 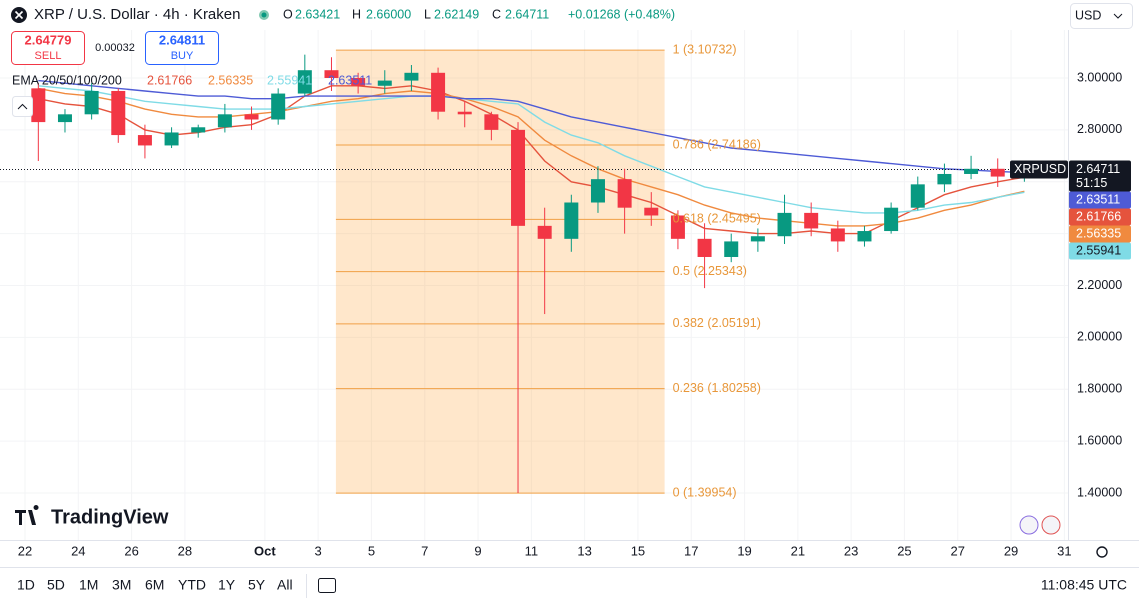 What do you see at coordinates (56, 585) in the screenshot?
I see `range-button: 5D` at bounding box center [56, 585].